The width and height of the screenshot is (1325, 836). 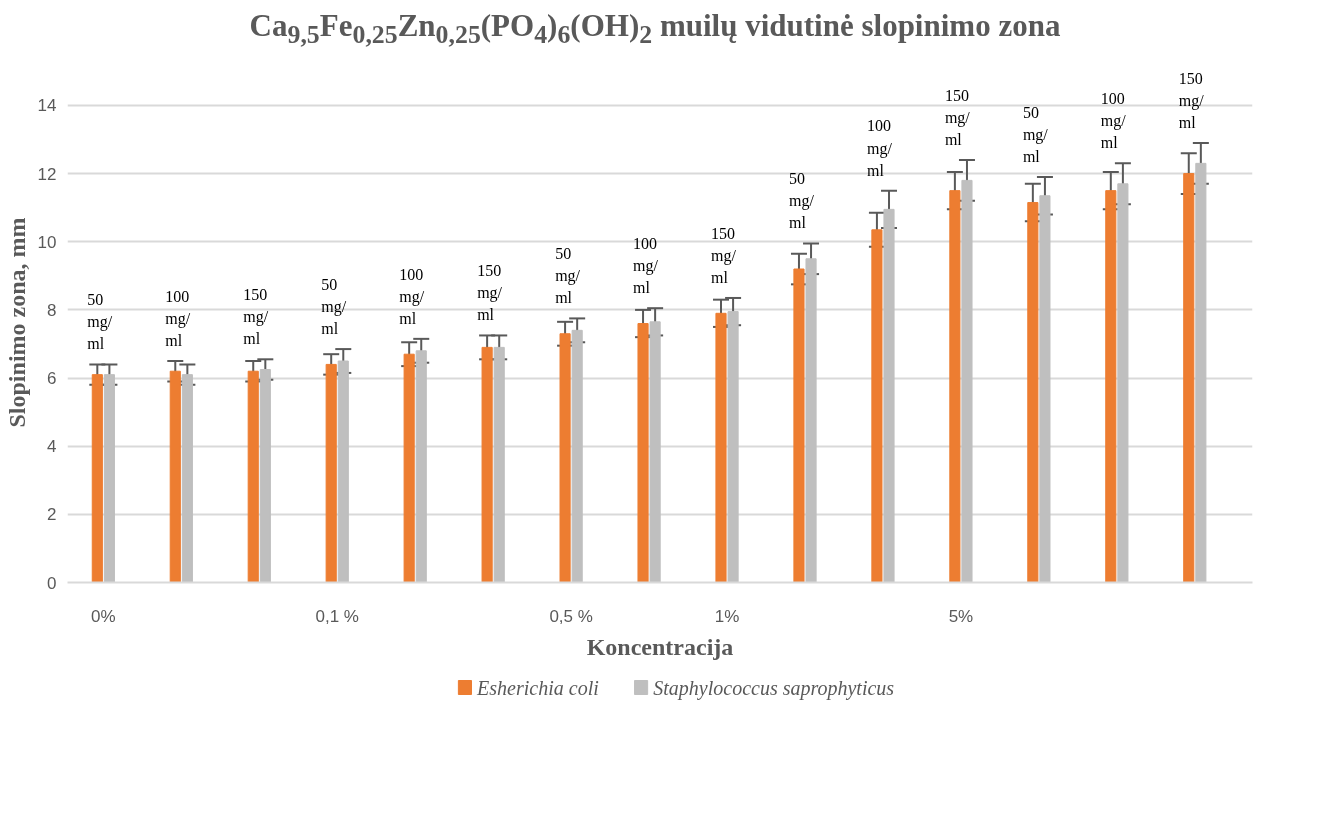 I want to click on legend-label: Staphylococcus saprophyticus, so click(x=774, y=688).